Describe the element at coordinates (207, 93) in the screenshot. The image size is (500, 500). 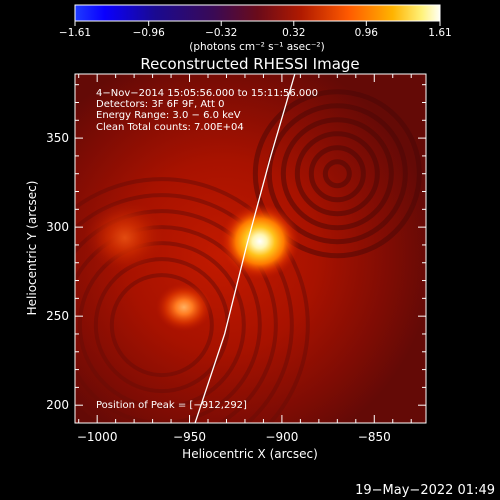
I see `annotation-time-range: 4−Nov−2014 15:05:56.000 to 15:11:56.000` at that location.